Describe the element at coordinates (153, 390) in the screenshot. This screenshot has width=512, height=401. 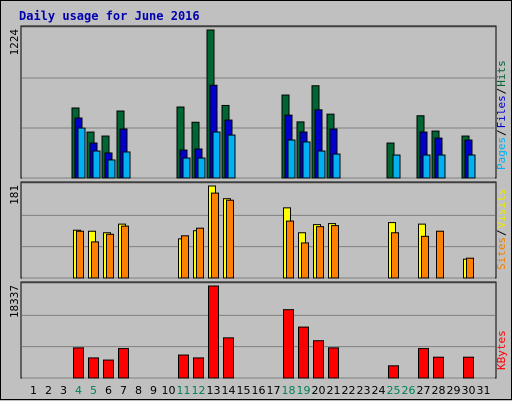
I see `x-tick-label-9: 9` at that location.